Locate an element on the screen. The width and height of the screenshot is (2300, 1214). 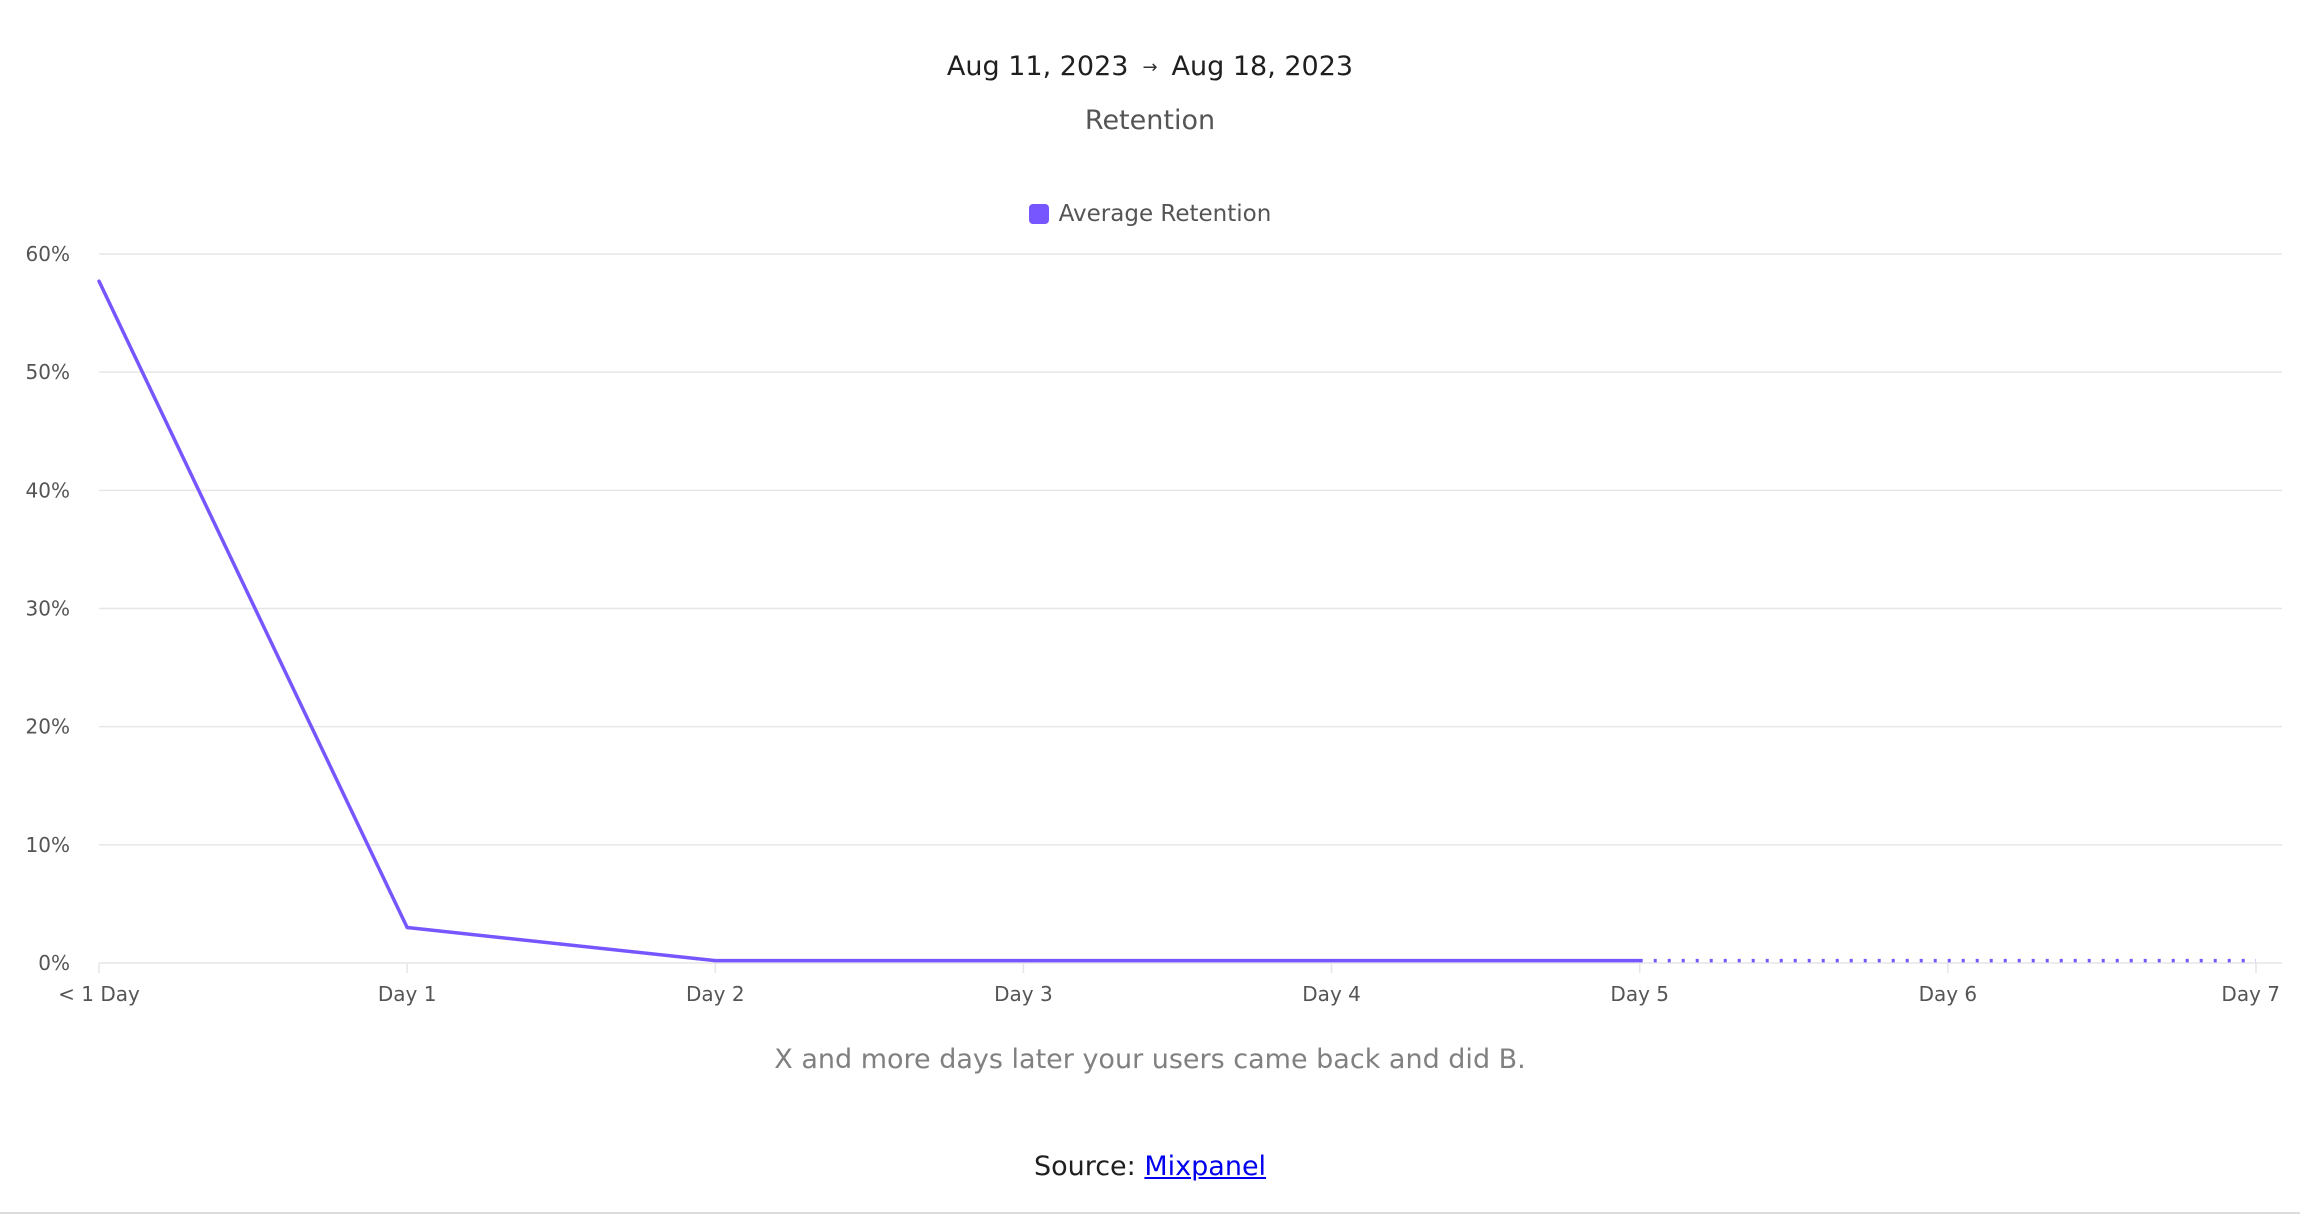
y-tick-label: 20% is located at coordinates (48, 727).